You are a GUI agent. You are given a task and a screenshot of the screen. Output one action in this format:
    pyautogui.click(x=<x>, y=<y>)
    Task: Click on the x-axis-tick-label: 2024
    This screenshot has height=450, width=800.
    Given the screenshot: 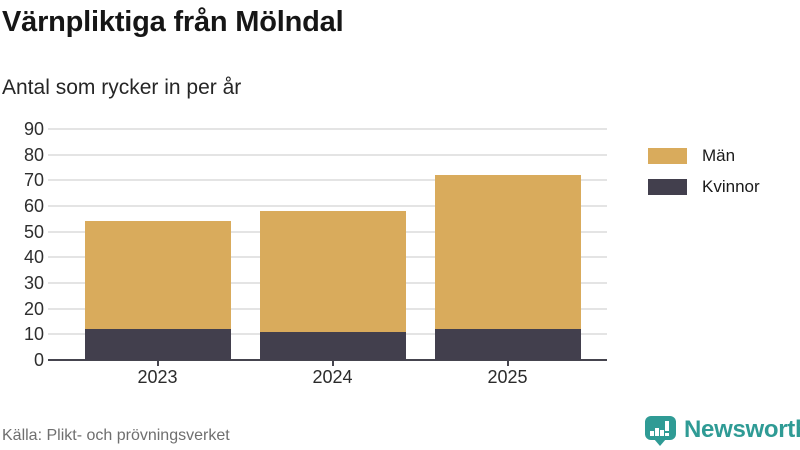 What is the action you would take?
    pyautogui.click(x=332, y=377)
    